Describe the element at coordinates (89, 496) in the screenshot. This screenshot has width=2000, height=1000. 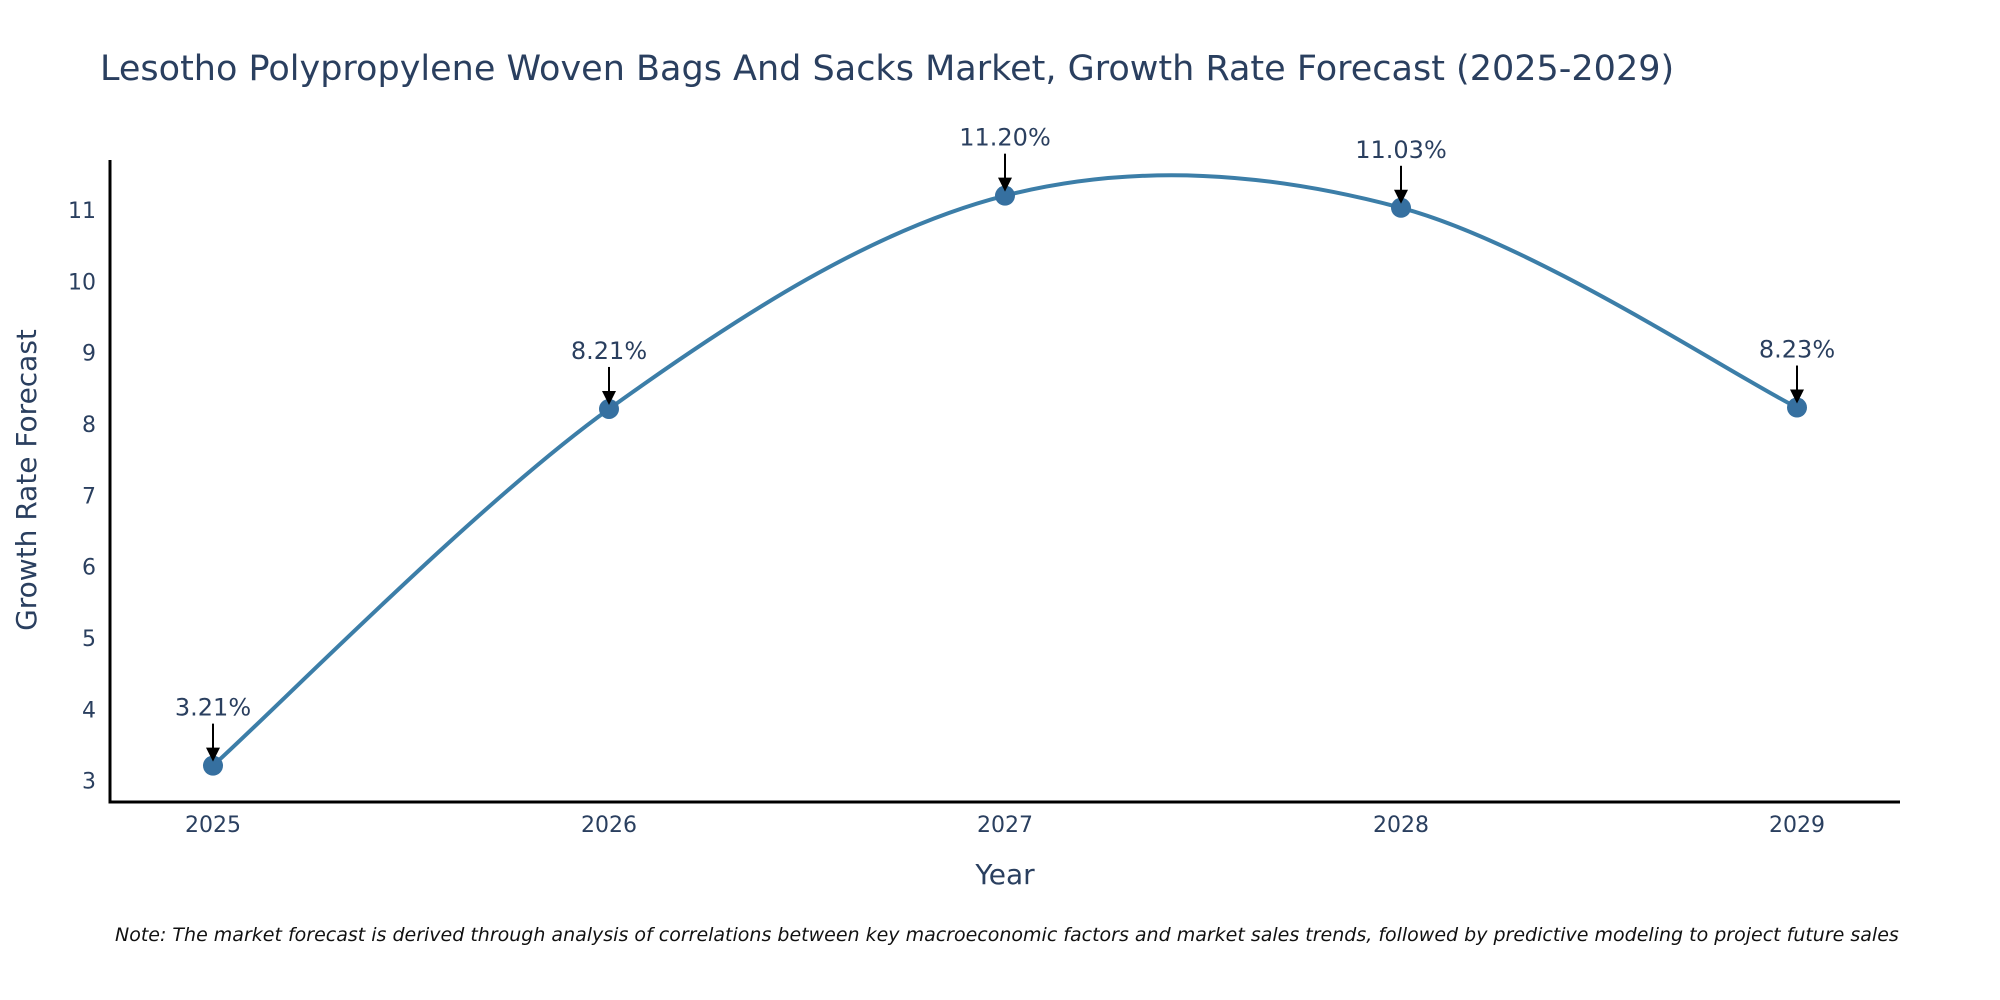
I see `y-tick-label: 7` at that location.